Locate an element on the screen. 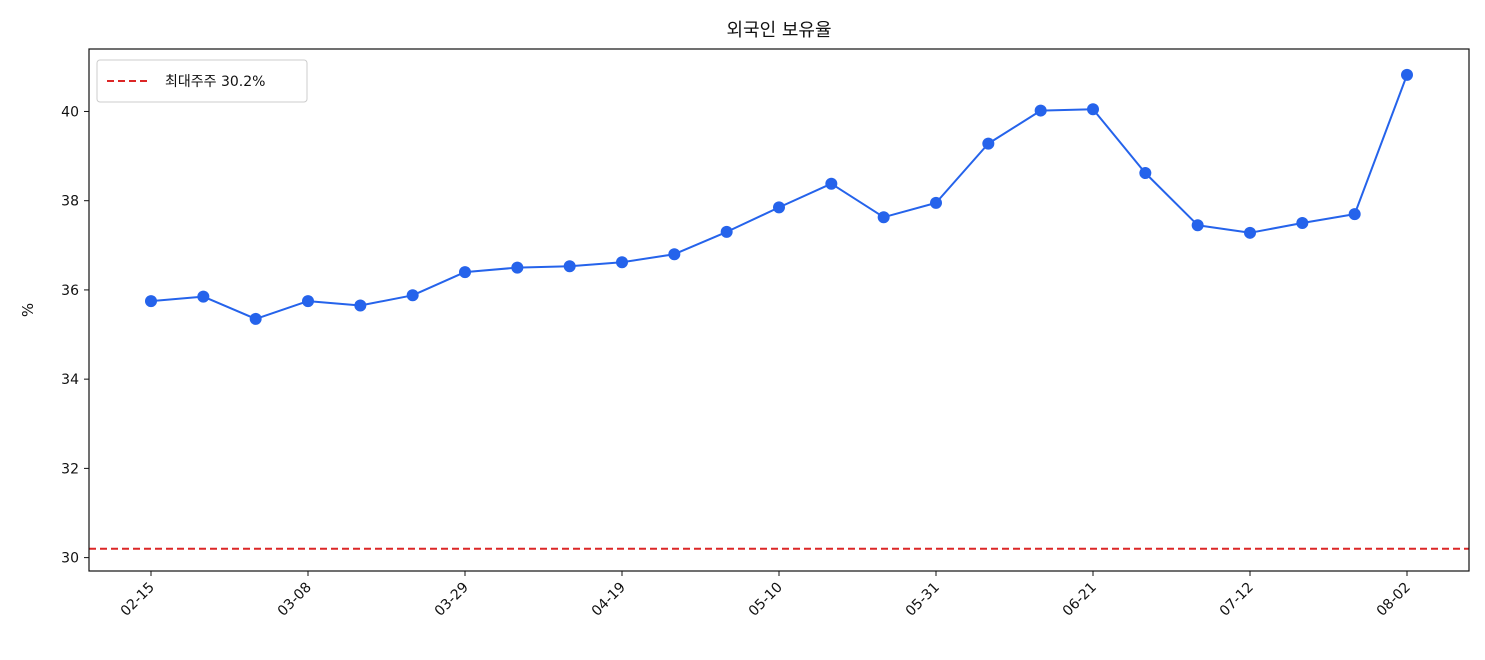  x-tick-label: 03-08 is located at coordinates (295, 600).